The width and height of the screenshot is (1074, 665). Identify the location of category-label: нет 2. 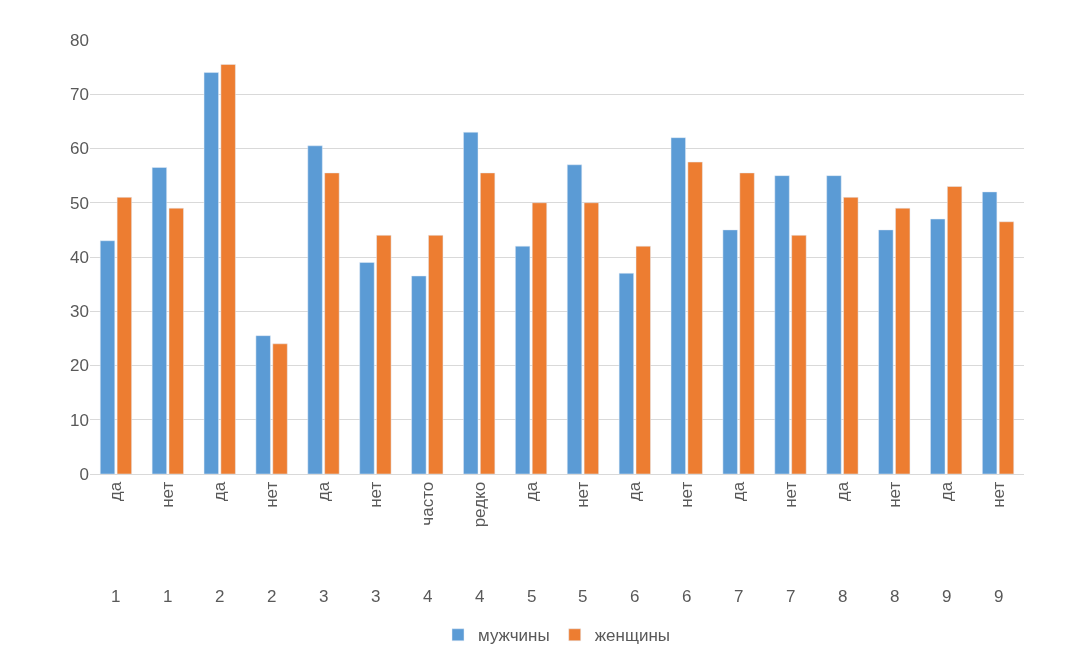
(272, 543).